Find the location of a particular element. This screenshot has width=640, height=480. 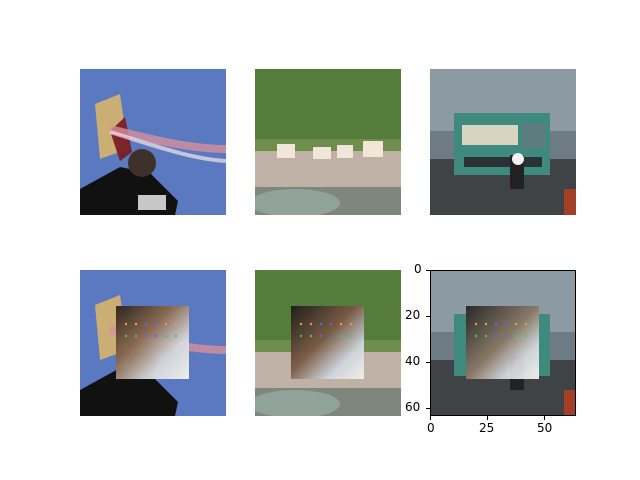

y-tick-label: 40 is located at coordinates (413, 361).